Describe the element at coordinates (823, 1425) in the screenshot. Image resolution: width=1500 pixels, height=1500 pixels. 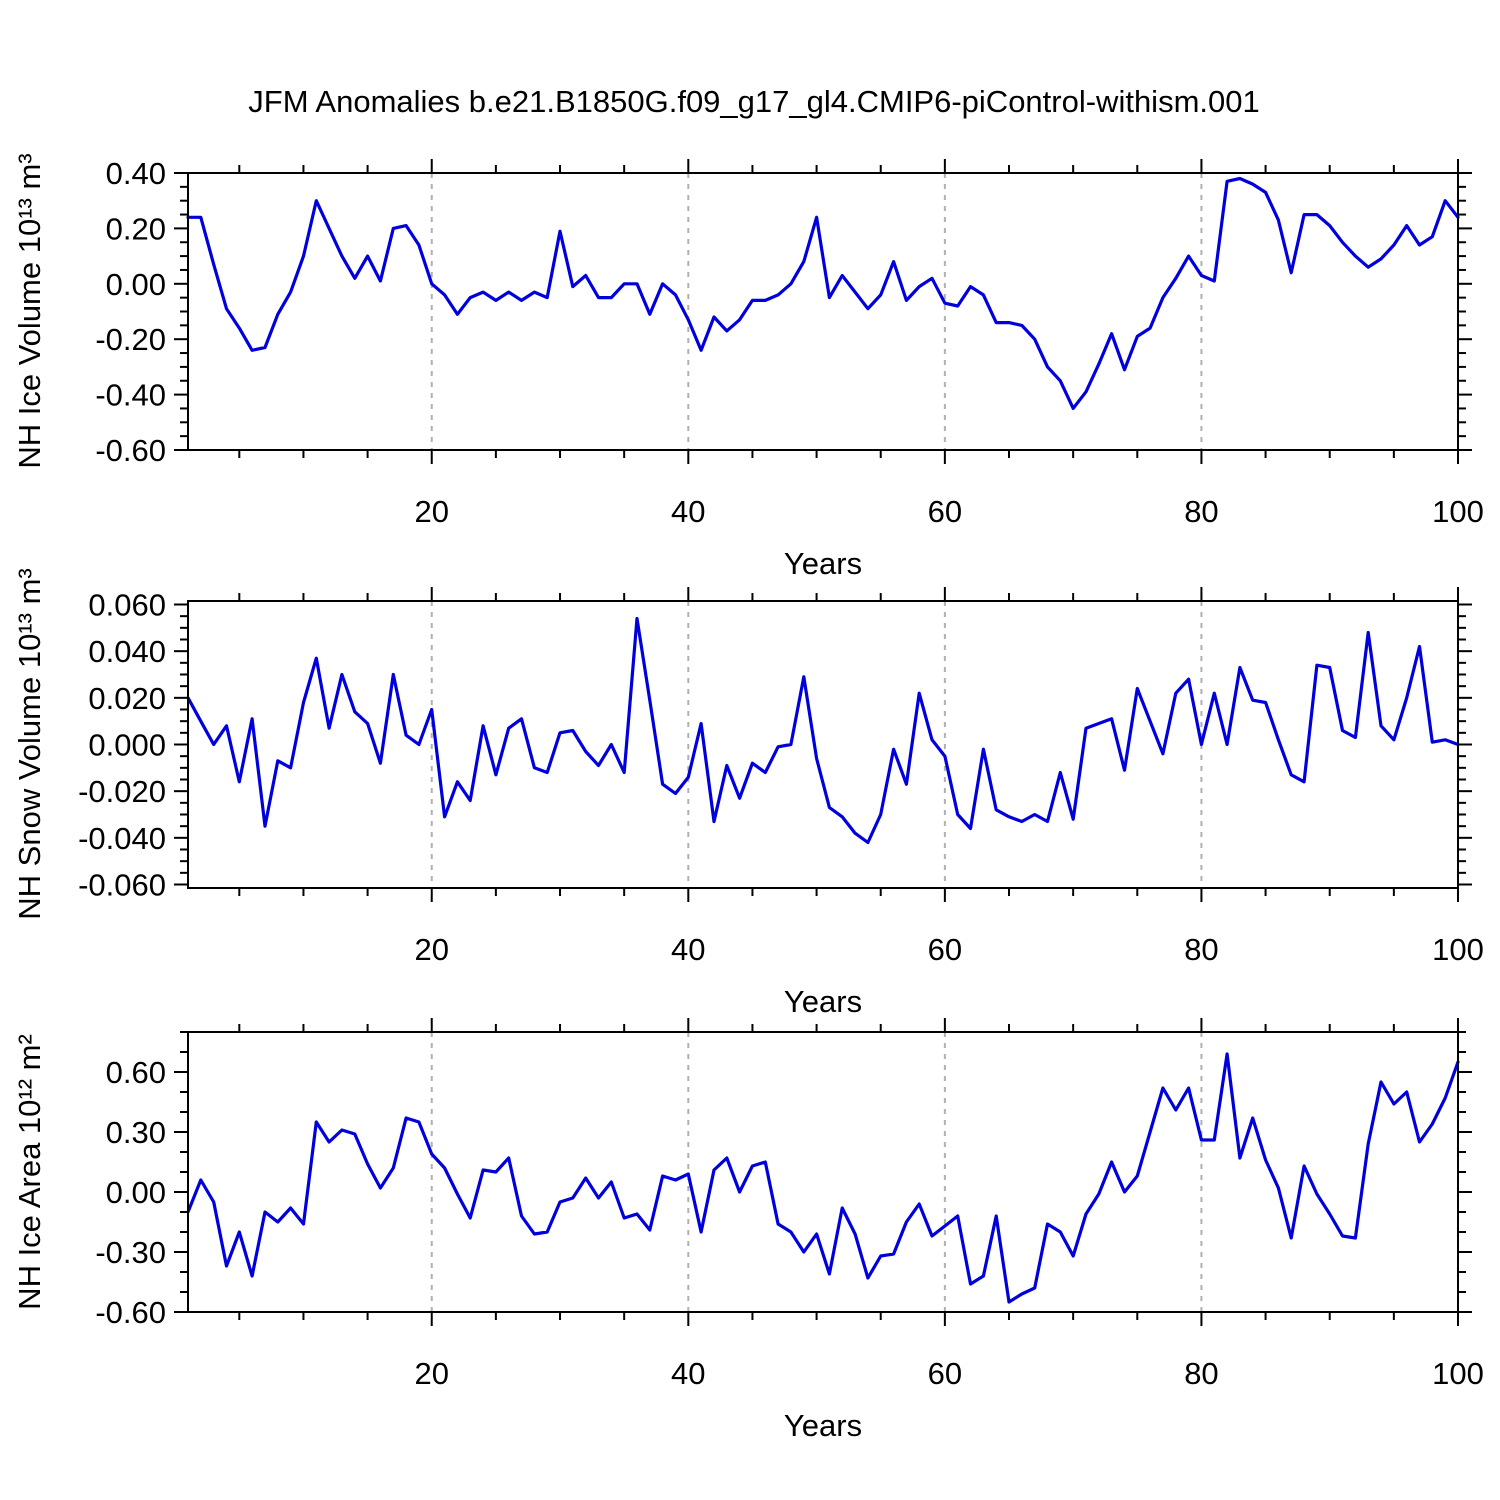
I see `panel3-x-axis-title: Years` at that location.